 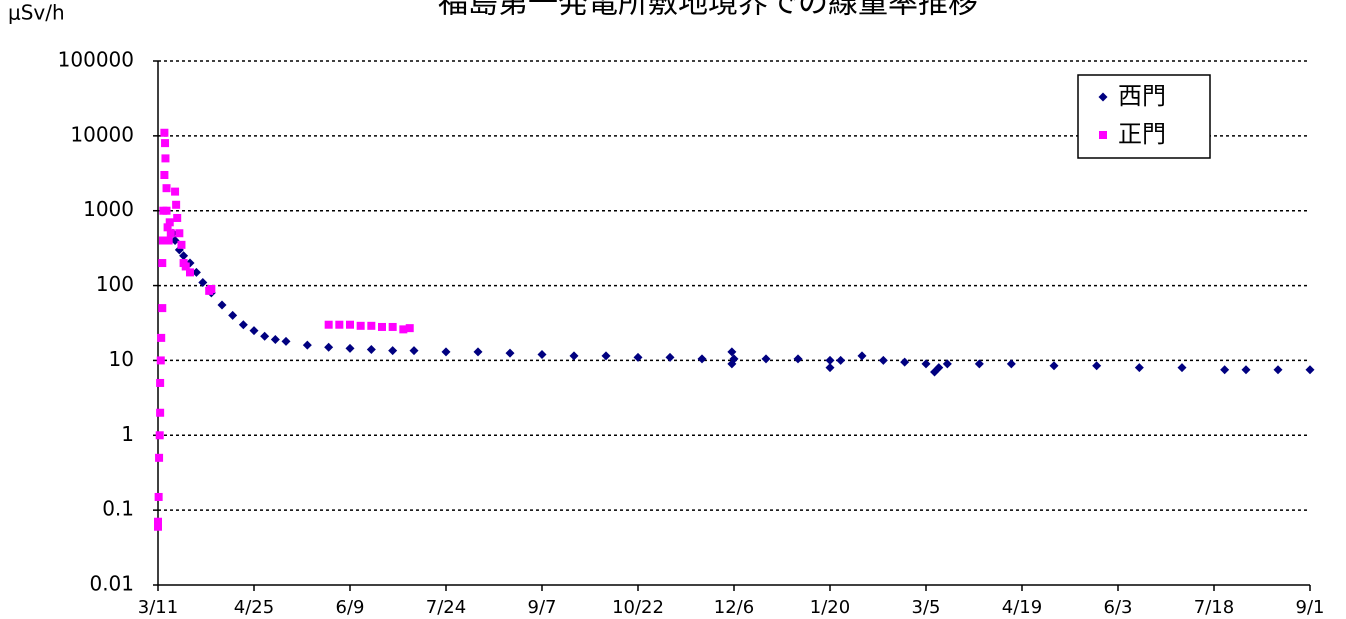 What do you see at coordinates (127, 434) in the screenshot?
I see `y-tick-label: 1` at bounding box center [127, 434].